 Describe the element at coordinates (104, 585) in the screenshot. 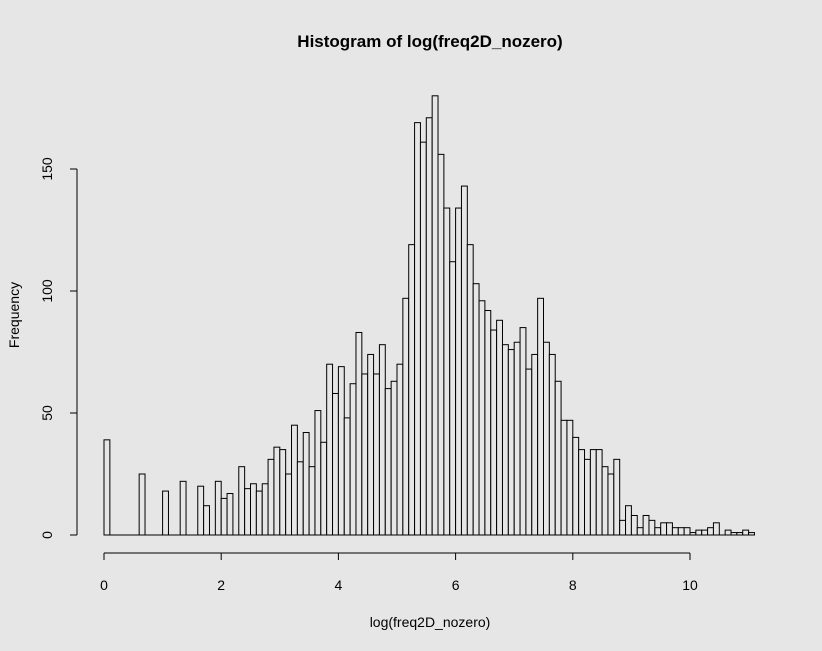

I see `x-tick-label: 0` at that location.